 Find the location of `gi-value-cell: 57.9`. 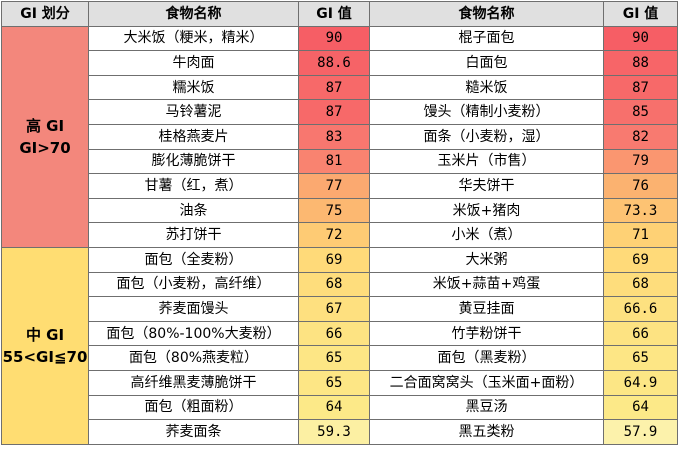

gi-value-cell: 57.9 is located at coordinates (640, 432).